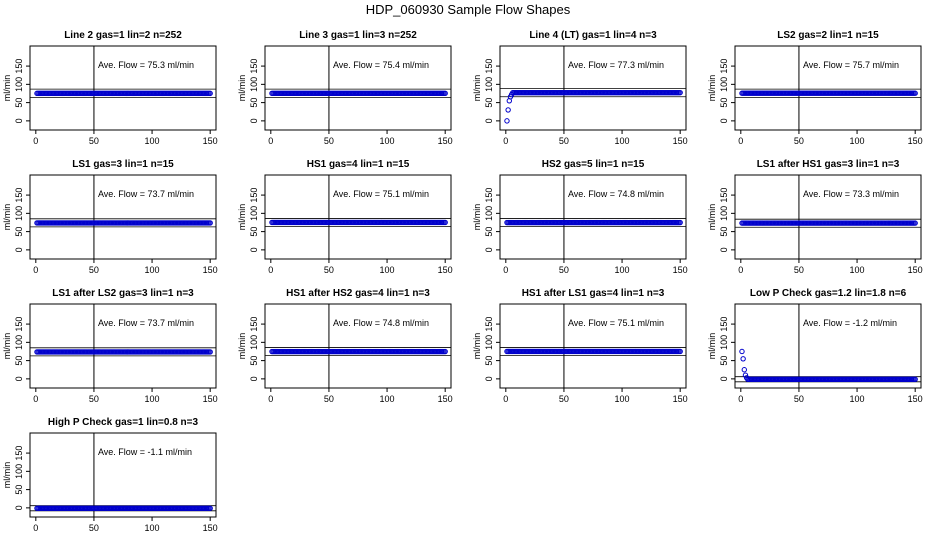 This screenshot has width=936, height=540. What do you see at coordinates (123, 293) in the screenshot?
I see `panel-title: LS1 after LS2 gas=3 lin=1 n=3` at bounding box center [123, 293].